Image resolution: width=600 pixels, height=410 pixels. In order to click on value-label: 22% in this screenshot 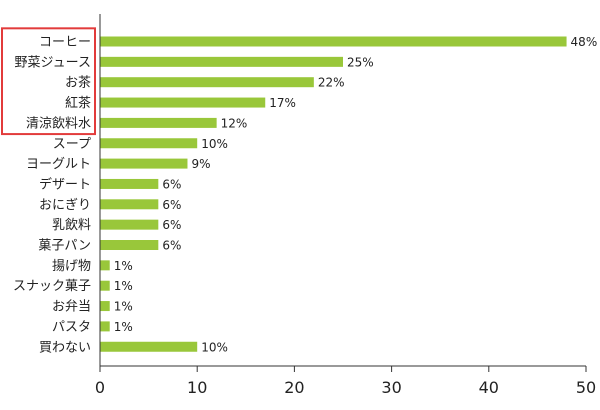, I will do `click(331, 83)`.